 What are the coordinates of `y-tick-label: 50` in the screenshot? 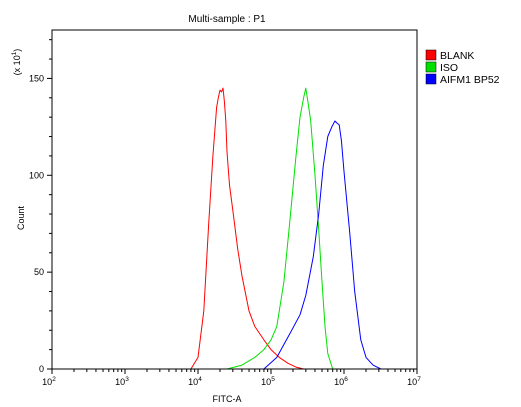 It's located at (39, 272).